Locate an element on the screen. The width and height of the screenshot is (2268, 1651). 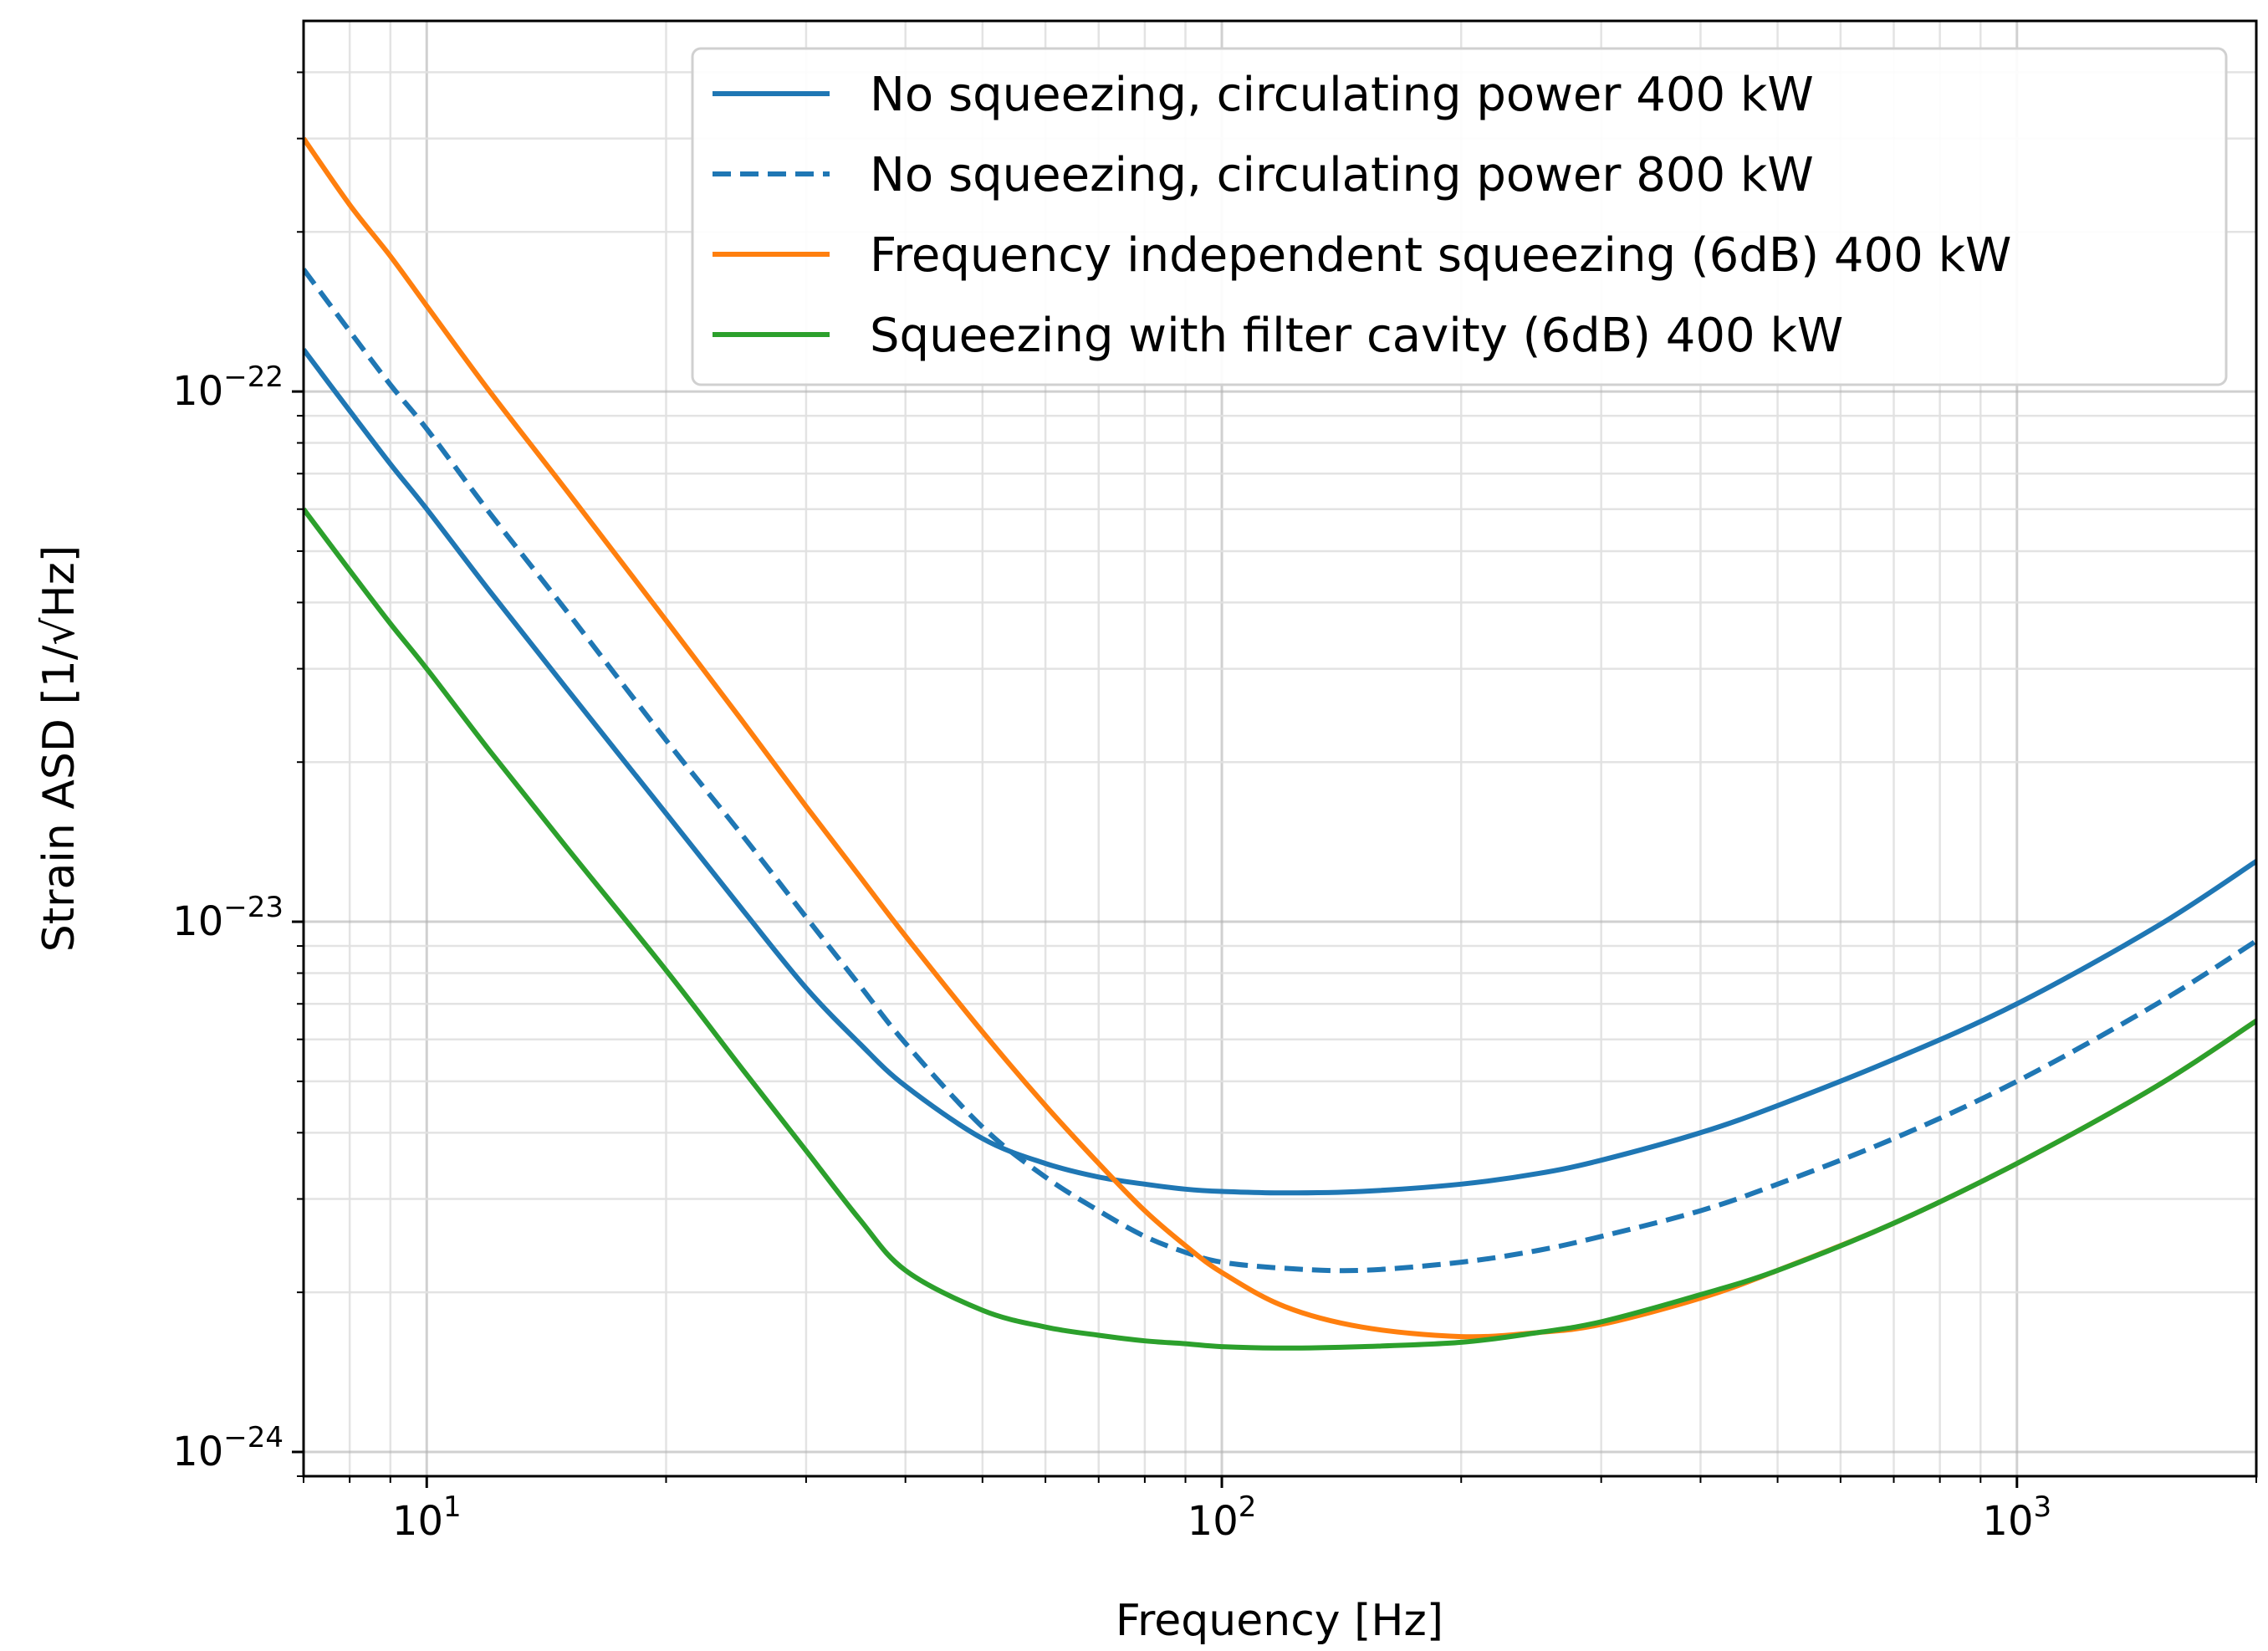
y-tick-label: 10−23 is located at coordinates (228, 918).